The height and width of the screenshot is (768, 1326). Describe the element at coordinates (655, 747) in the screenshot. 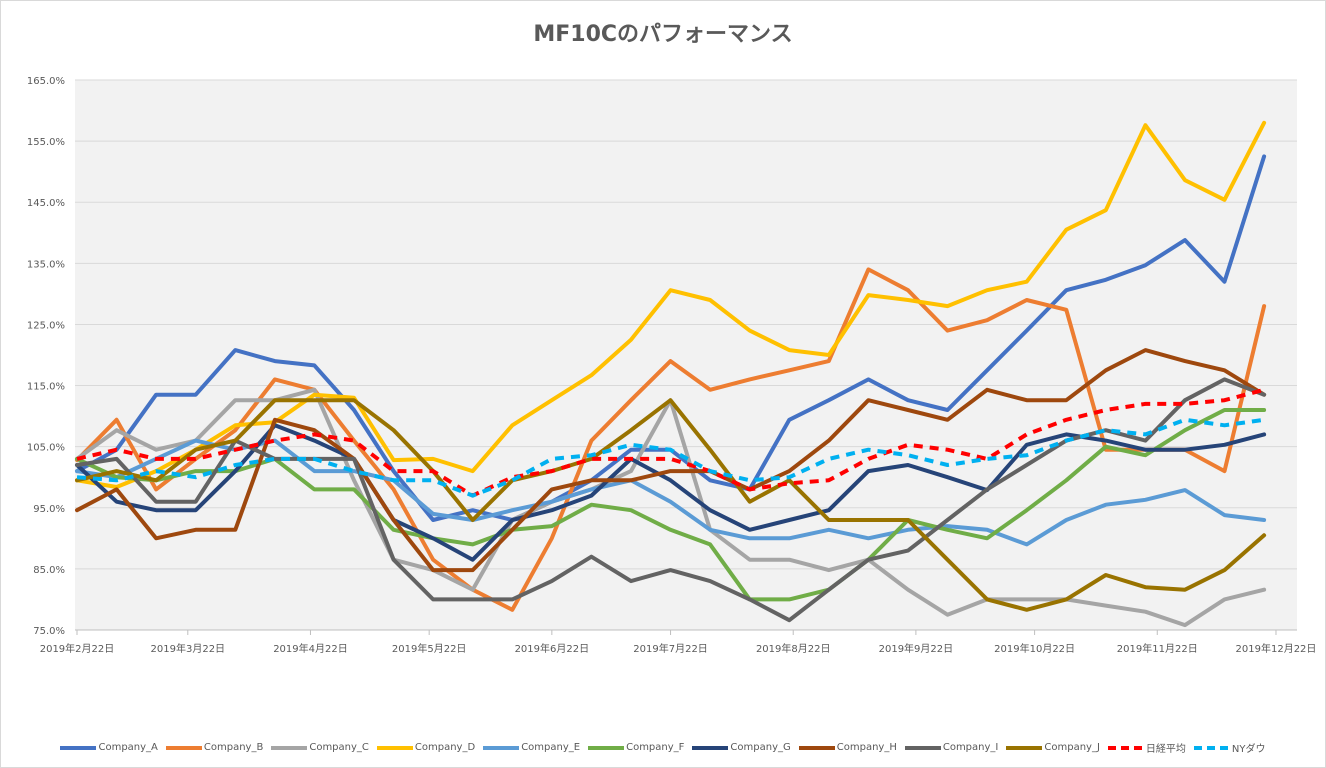

I see `legend-label: Company_F` at that location.